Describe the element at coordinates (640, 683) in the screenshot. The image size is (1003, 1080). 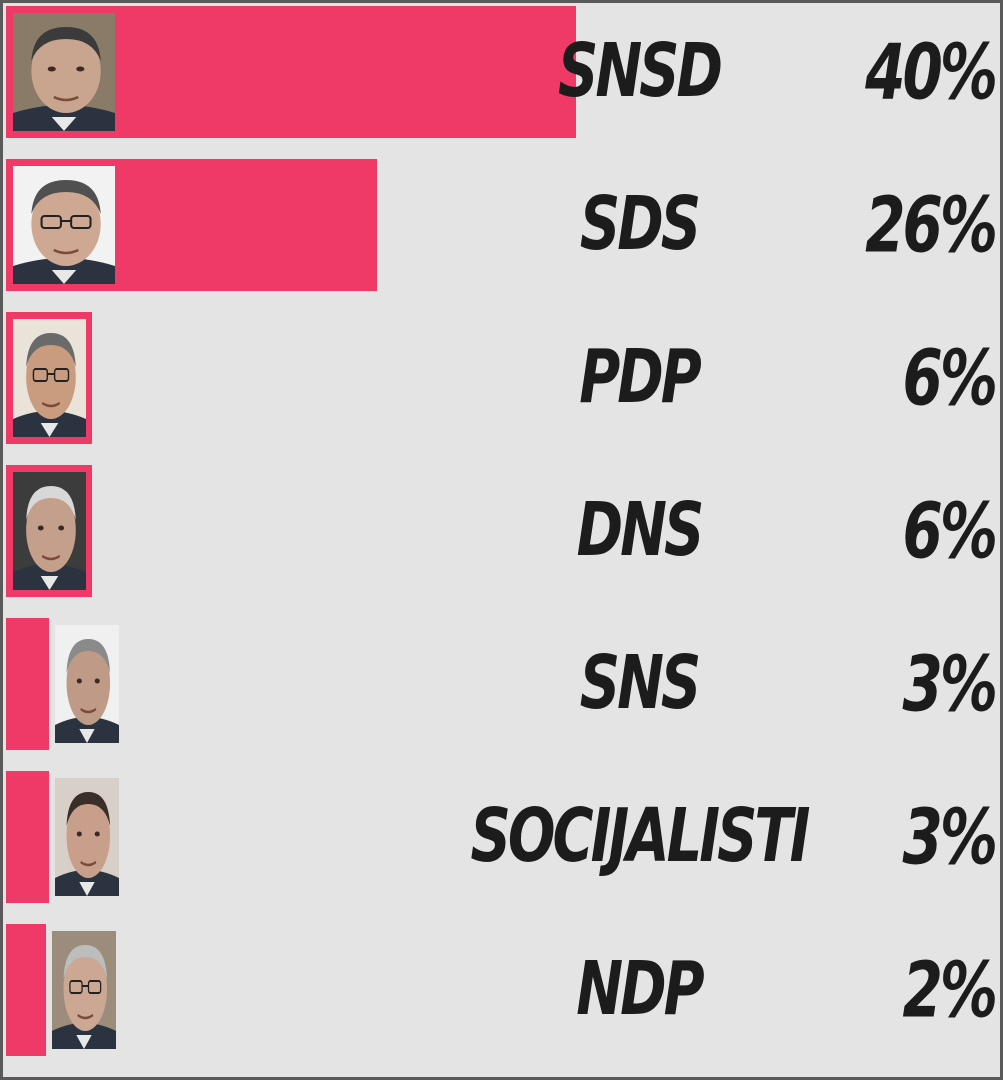
I see `party-label: SNS` at that location.